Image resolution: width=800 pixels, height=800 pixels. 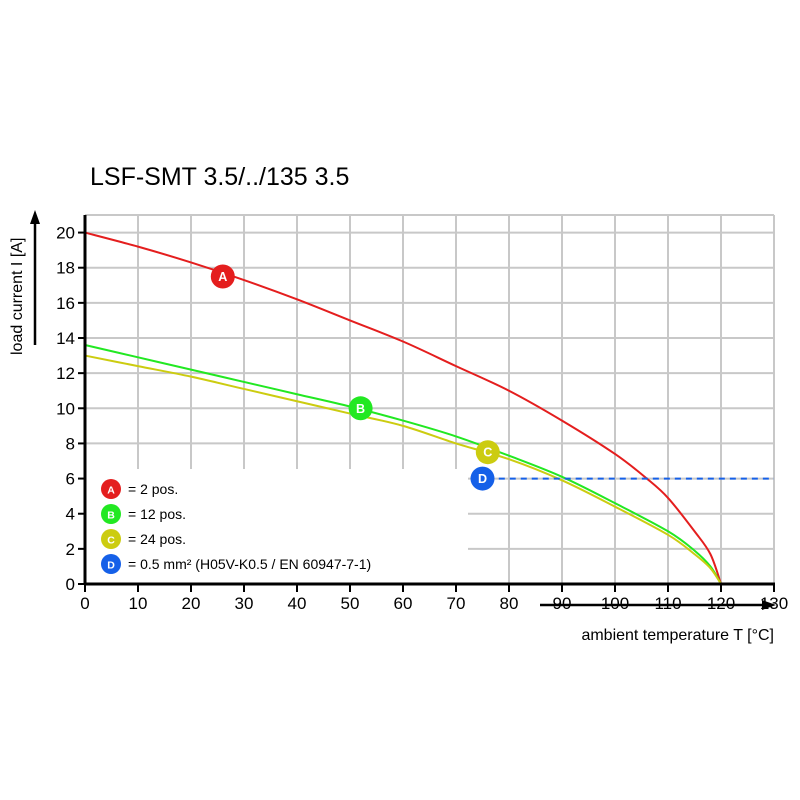 What do you see at coordinates (350, 603) in the screenshot?
I see `x-tick-label: 50` at bounding box center [350, 603].